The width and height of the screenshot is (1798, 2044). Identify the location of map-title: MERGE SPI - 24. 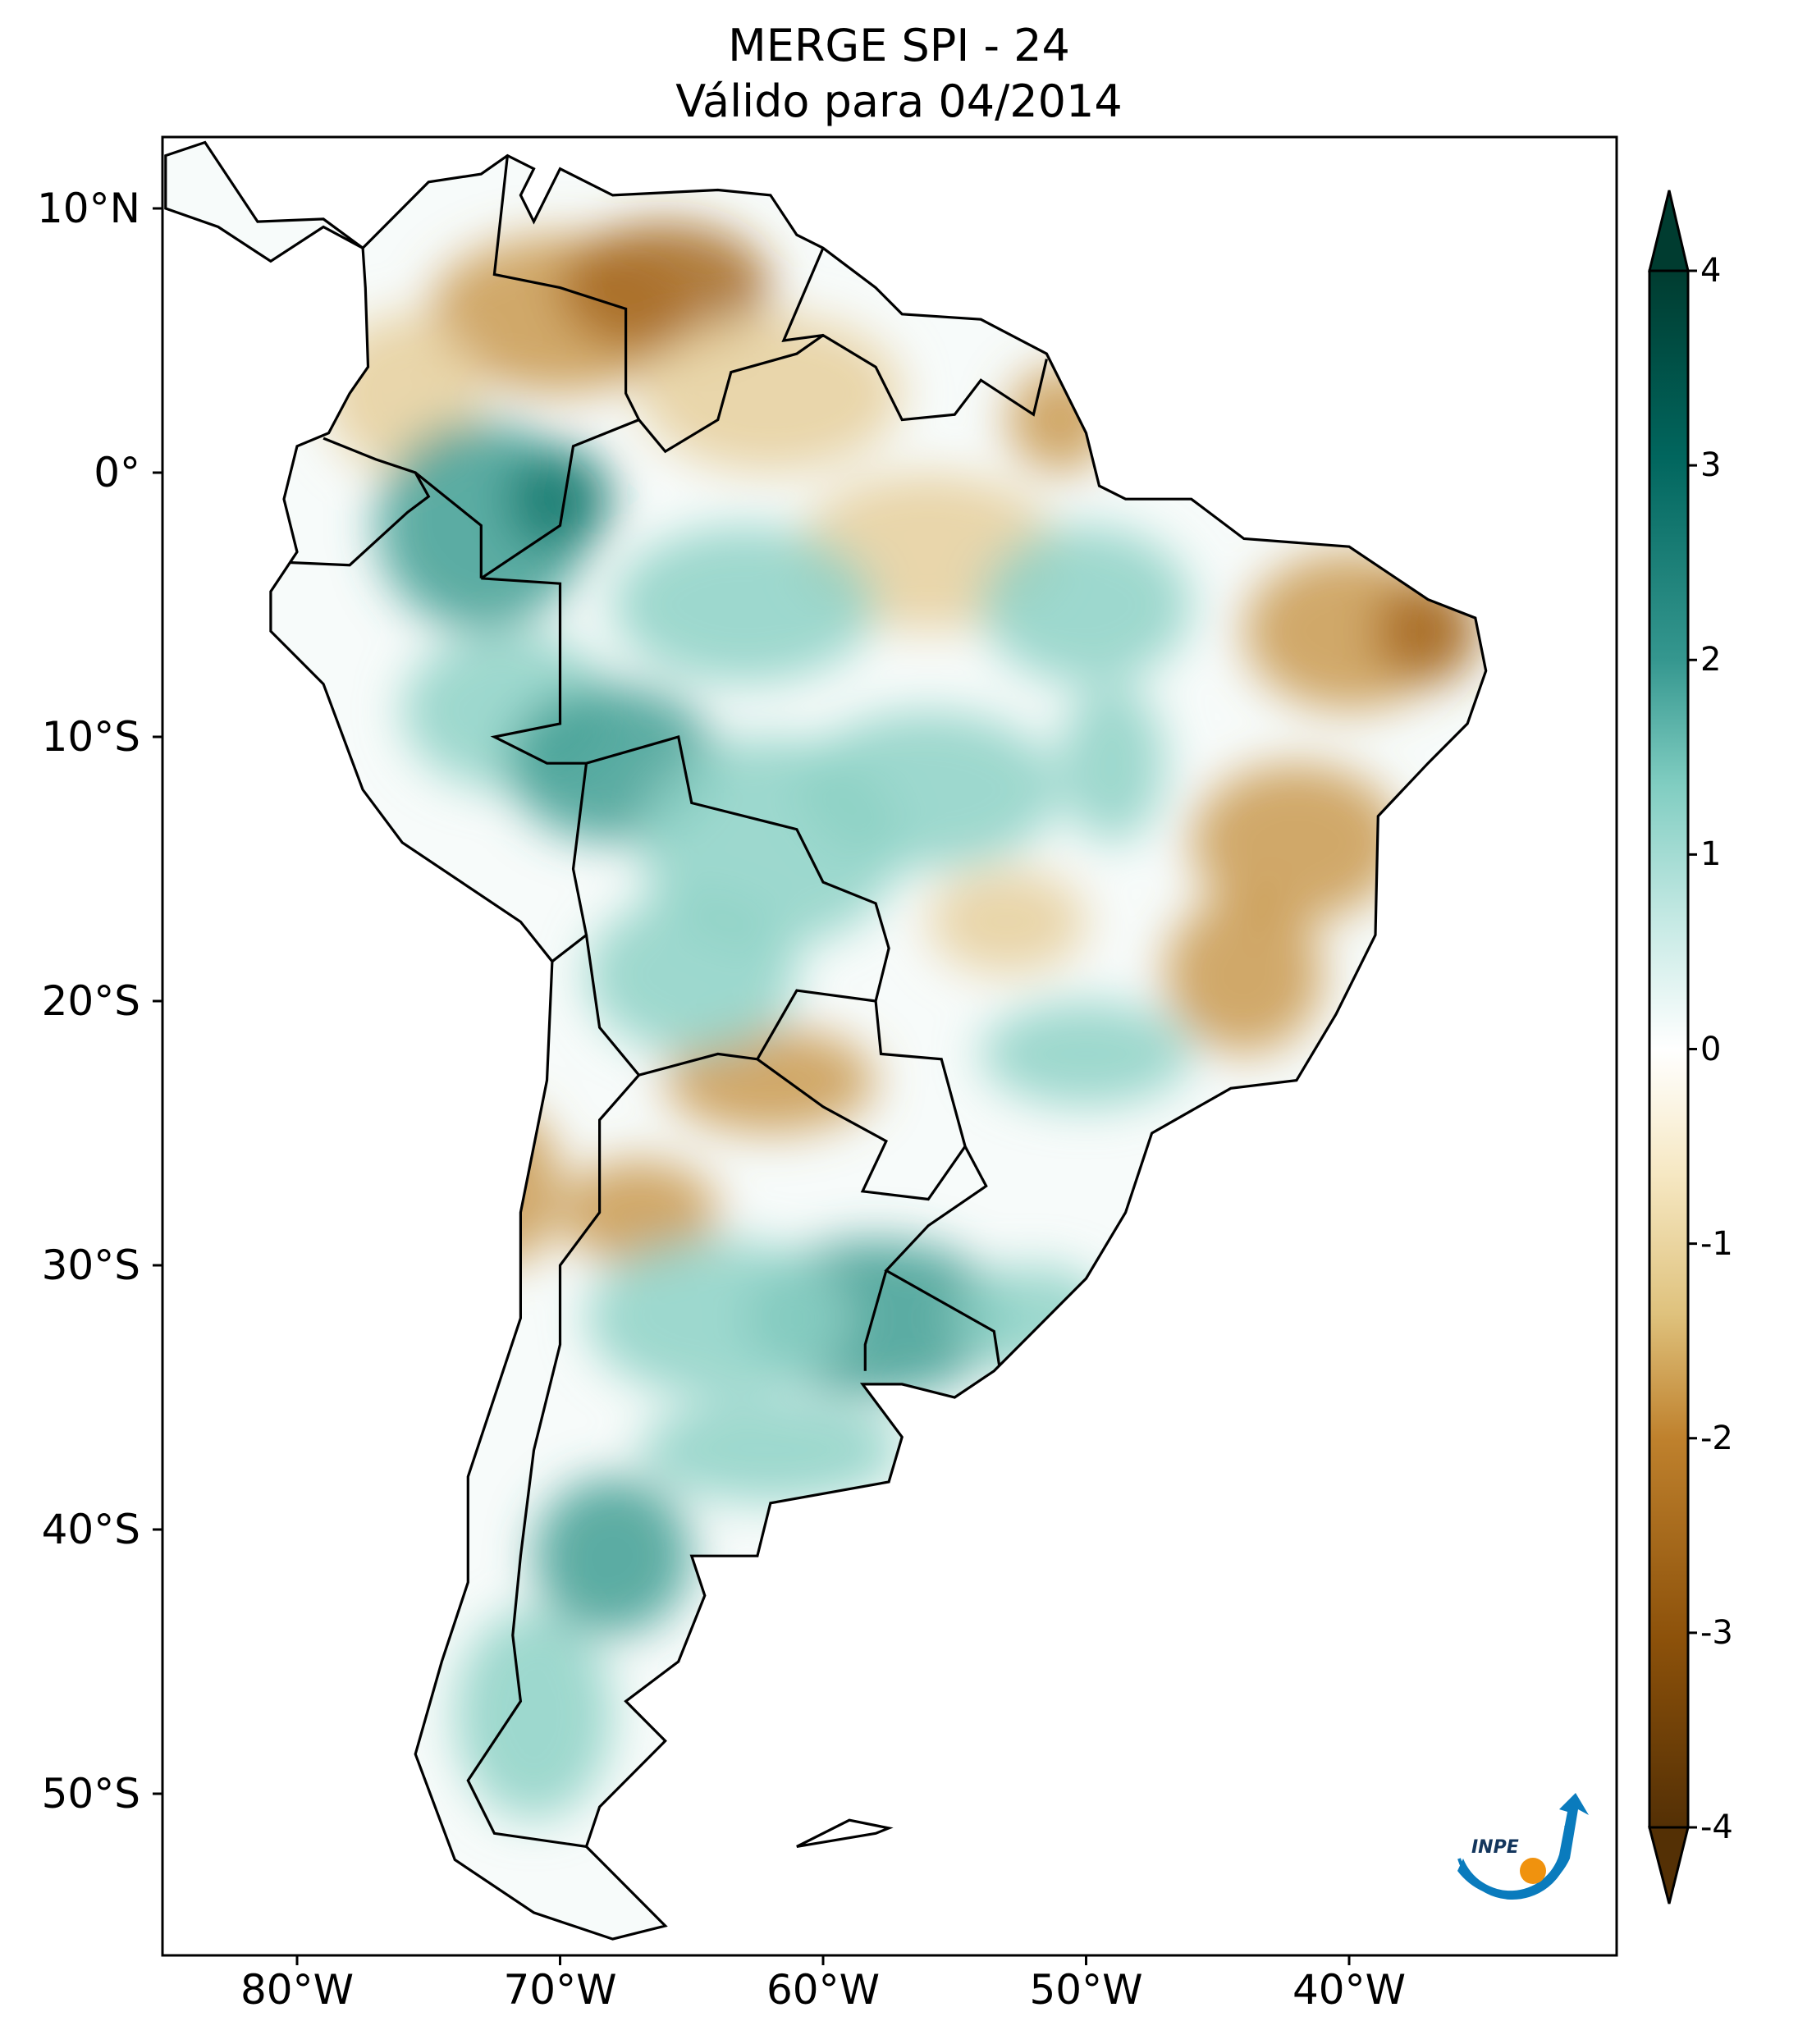
(899, 45).